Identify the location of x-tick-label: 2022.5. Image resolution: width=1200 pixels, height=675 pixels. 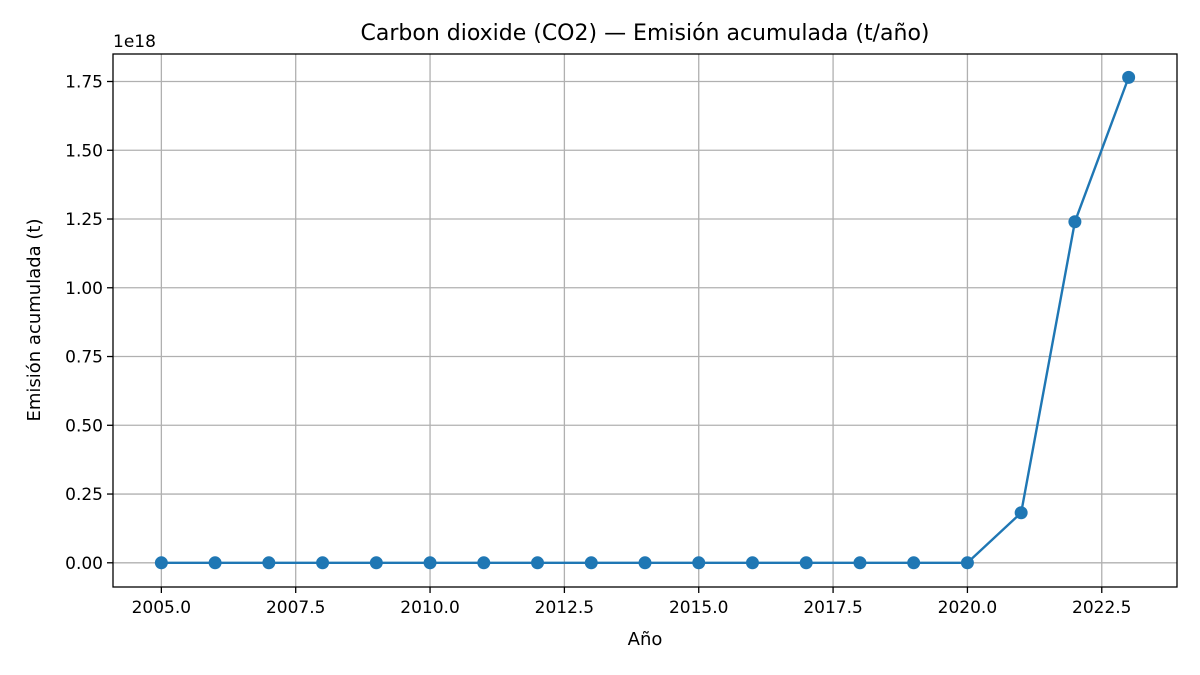
(1101, 608).